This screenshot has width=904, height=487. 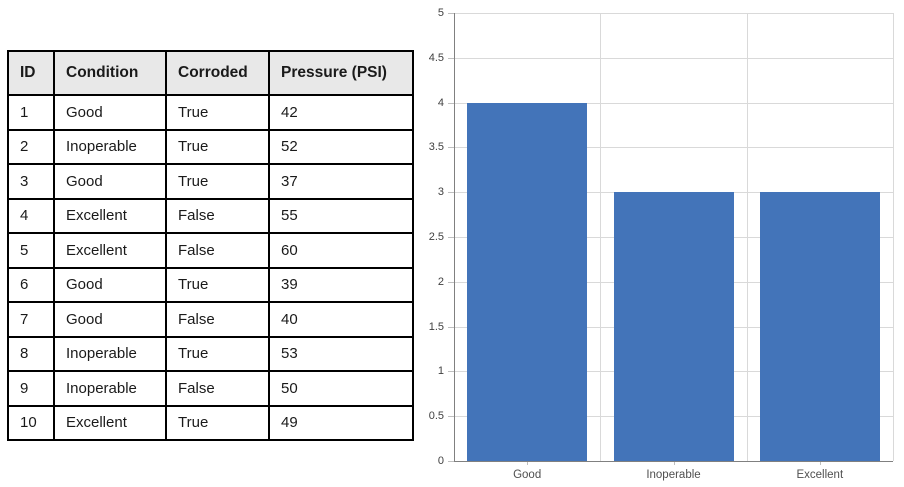 What do you see at coordinates (341, 215) in the screenshot?
I see `cell-pressure-psi: 55` at bounding box center [341, 215].